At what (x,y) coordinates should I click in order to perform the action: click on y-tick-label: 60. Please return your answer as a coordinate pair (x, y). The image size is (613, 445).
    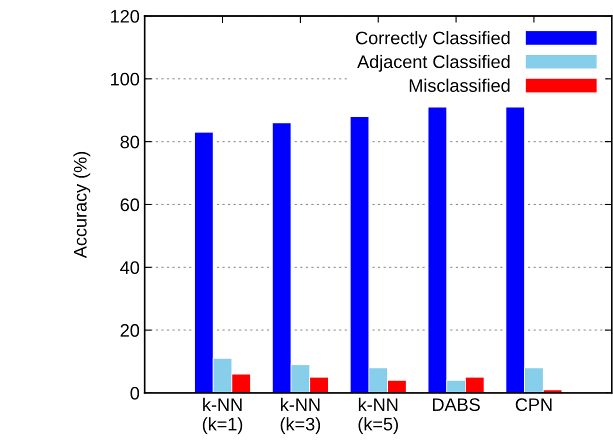
    Looking at the image, I should click on (130, 205).